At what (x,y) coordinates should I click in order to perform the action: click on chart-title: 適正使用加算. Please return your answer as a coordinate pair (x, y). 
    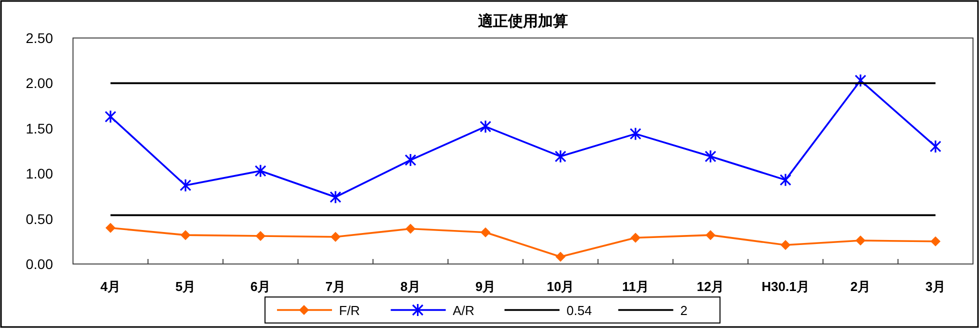
    Looking at the image, I should click on (522, 21).